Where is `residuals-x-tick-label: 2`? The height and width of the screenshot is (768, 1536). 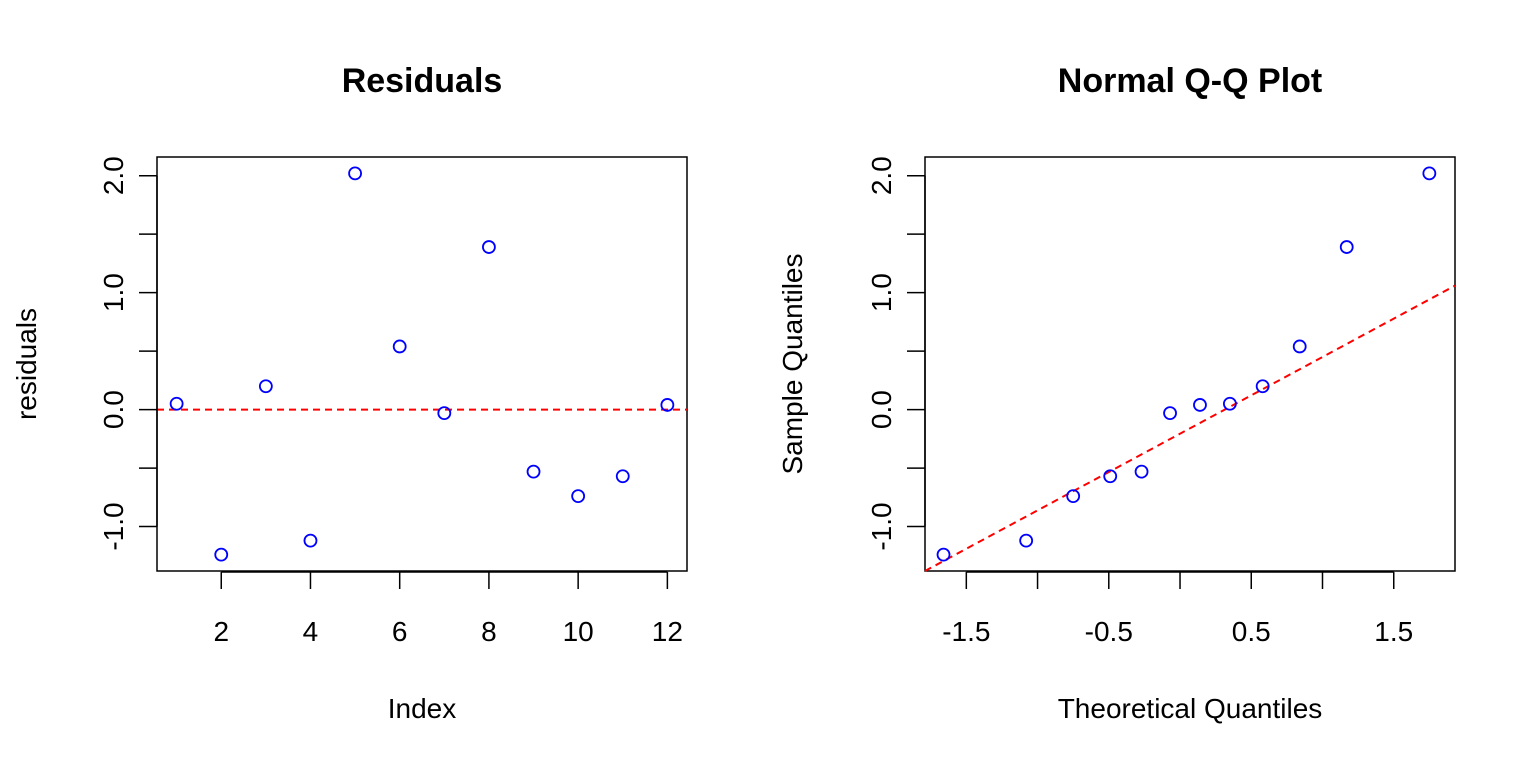 residuals-x-tick-label: 2 is located at coordinates (221, 631).